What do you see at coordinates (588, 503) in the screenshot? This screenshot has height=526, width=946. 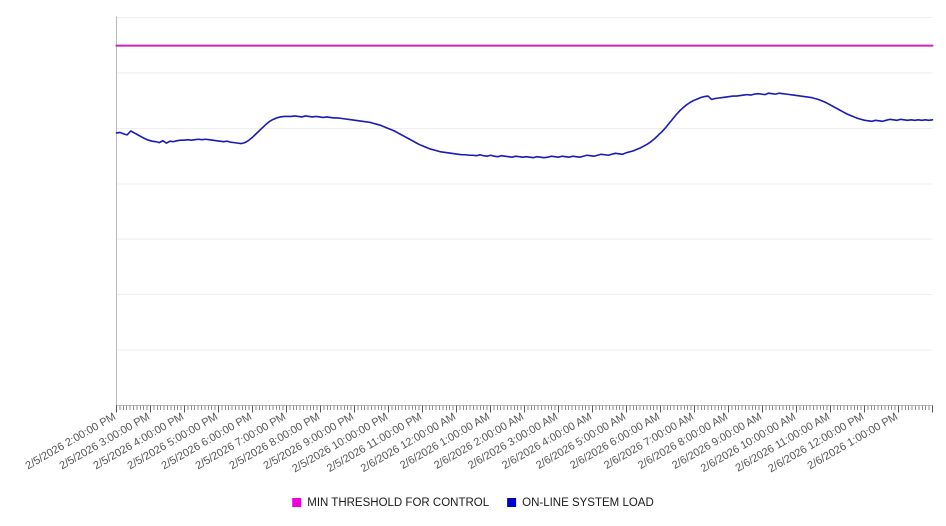 I see `legend-label: ON-LINE SYSTEM LOAD` at bounding box center [588, 503].